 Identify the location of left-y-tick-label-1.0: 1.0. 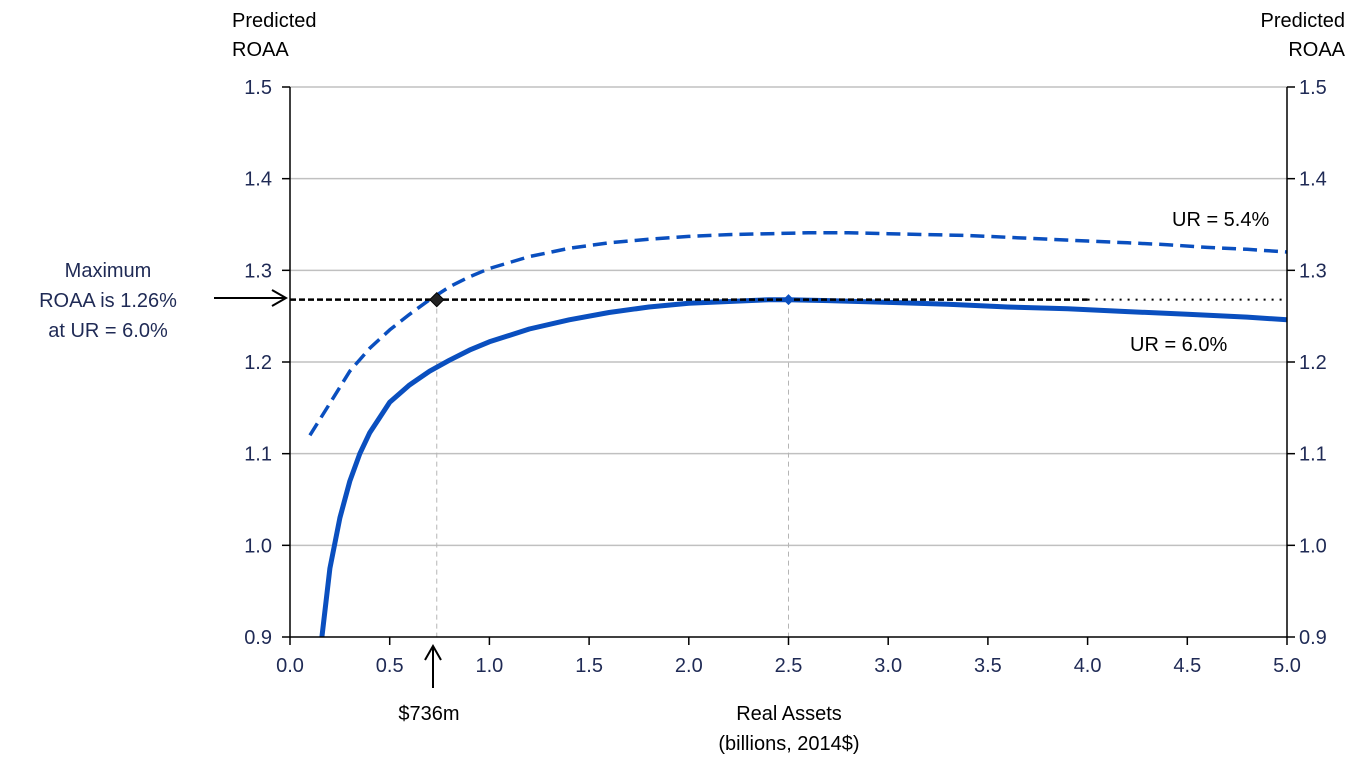
(258, 546).